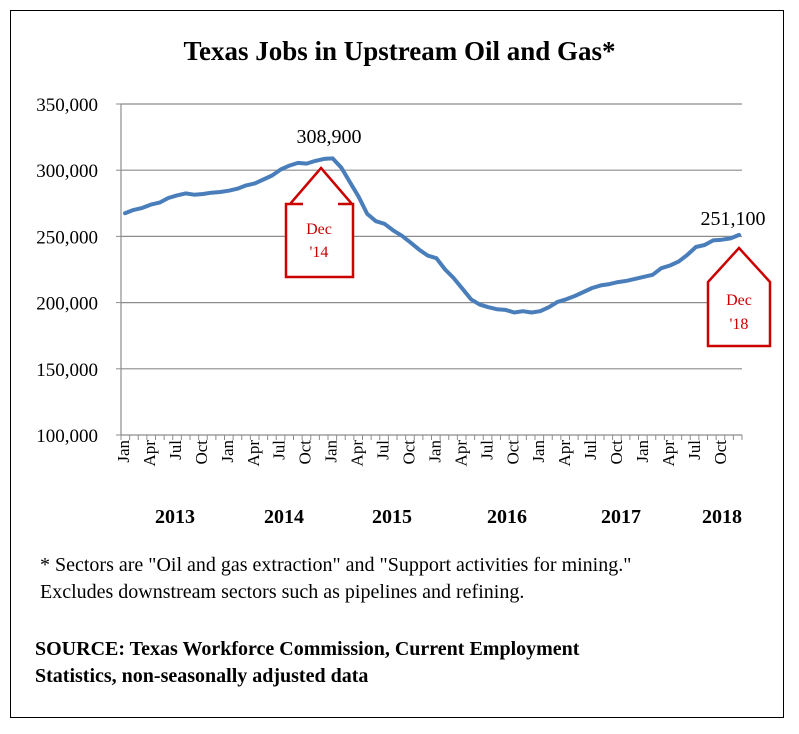 The height and width of the screenshot is (734, 799). Describe the element at coordinates (722, 517) in the screenshot. I see `year-label: 2018` at that location.